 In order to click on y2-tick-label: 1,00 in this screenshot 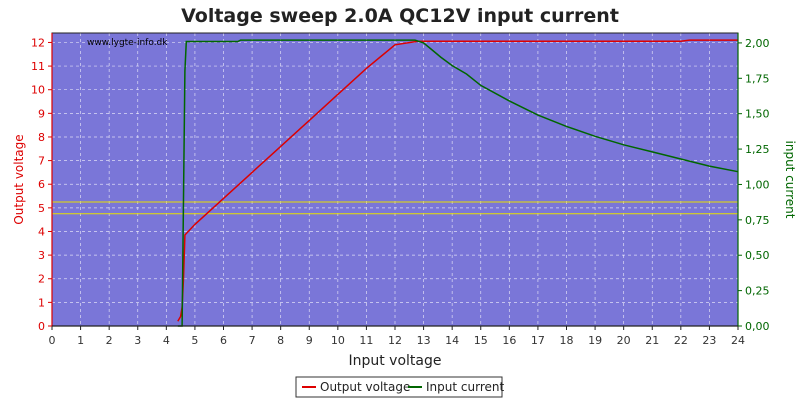, I will do `click(757, 184)`.